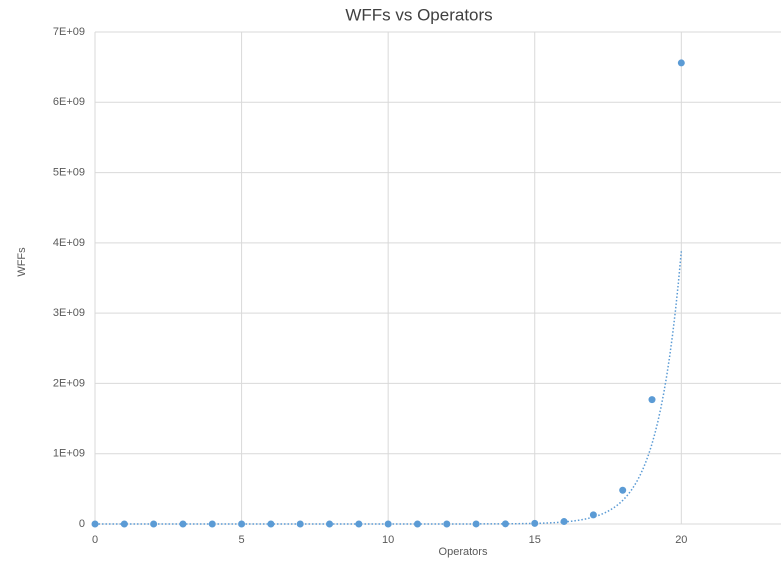 The height and width of the screenshot is (568, 781). Describe the element at coordinates (69, 243) in the screenshot. I see `y-tick-label: 4E+09` at that location.